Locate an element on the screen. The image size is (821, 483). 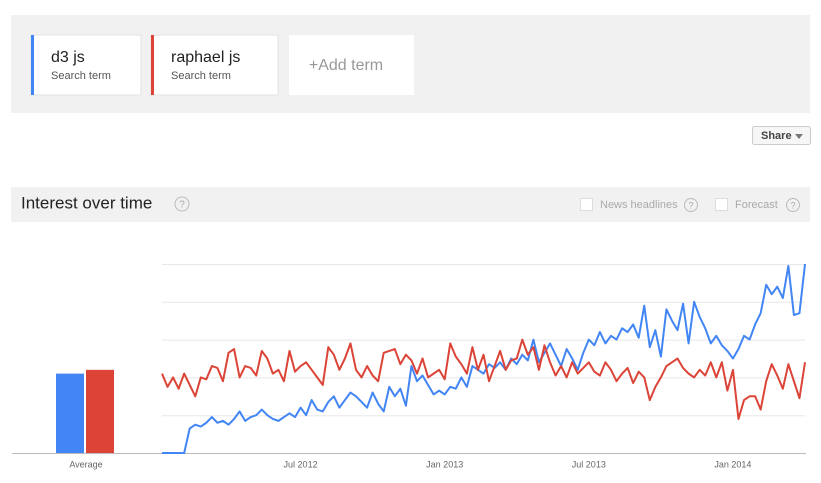
term-name: d3 js is located at coordinates (68, 57).